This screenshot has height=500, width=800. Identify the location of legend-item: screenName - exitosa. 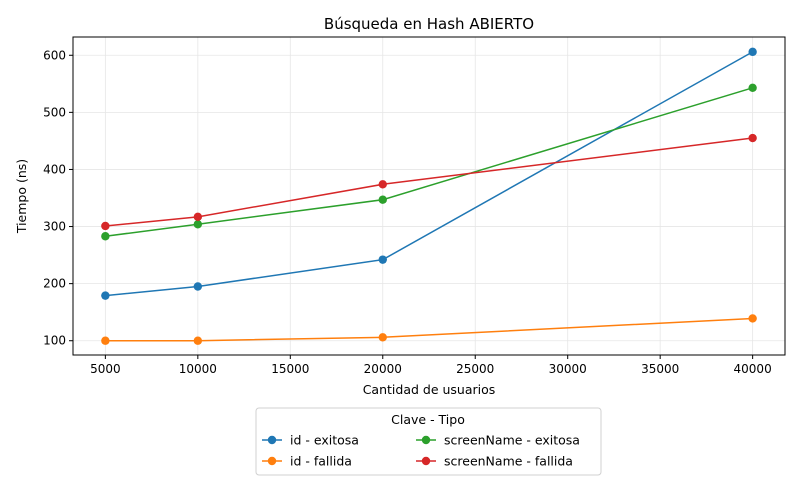
(498, 440).